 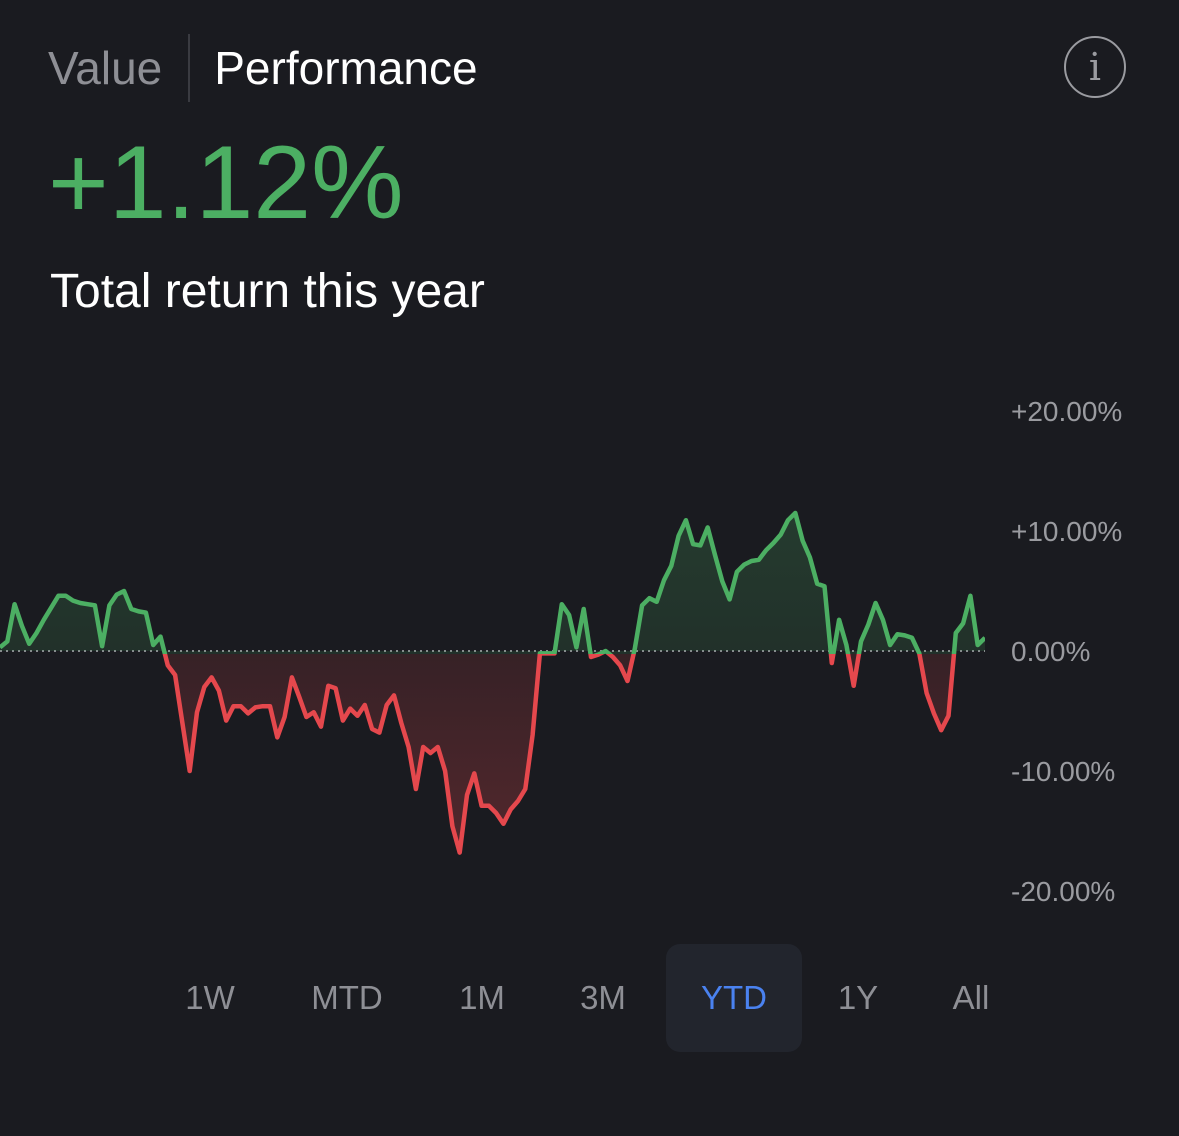 What do you see at coordinates (1063, 891) in the screenshot?
I see `y-tick-label: -20.00%` at bounding box center [1063, 891].